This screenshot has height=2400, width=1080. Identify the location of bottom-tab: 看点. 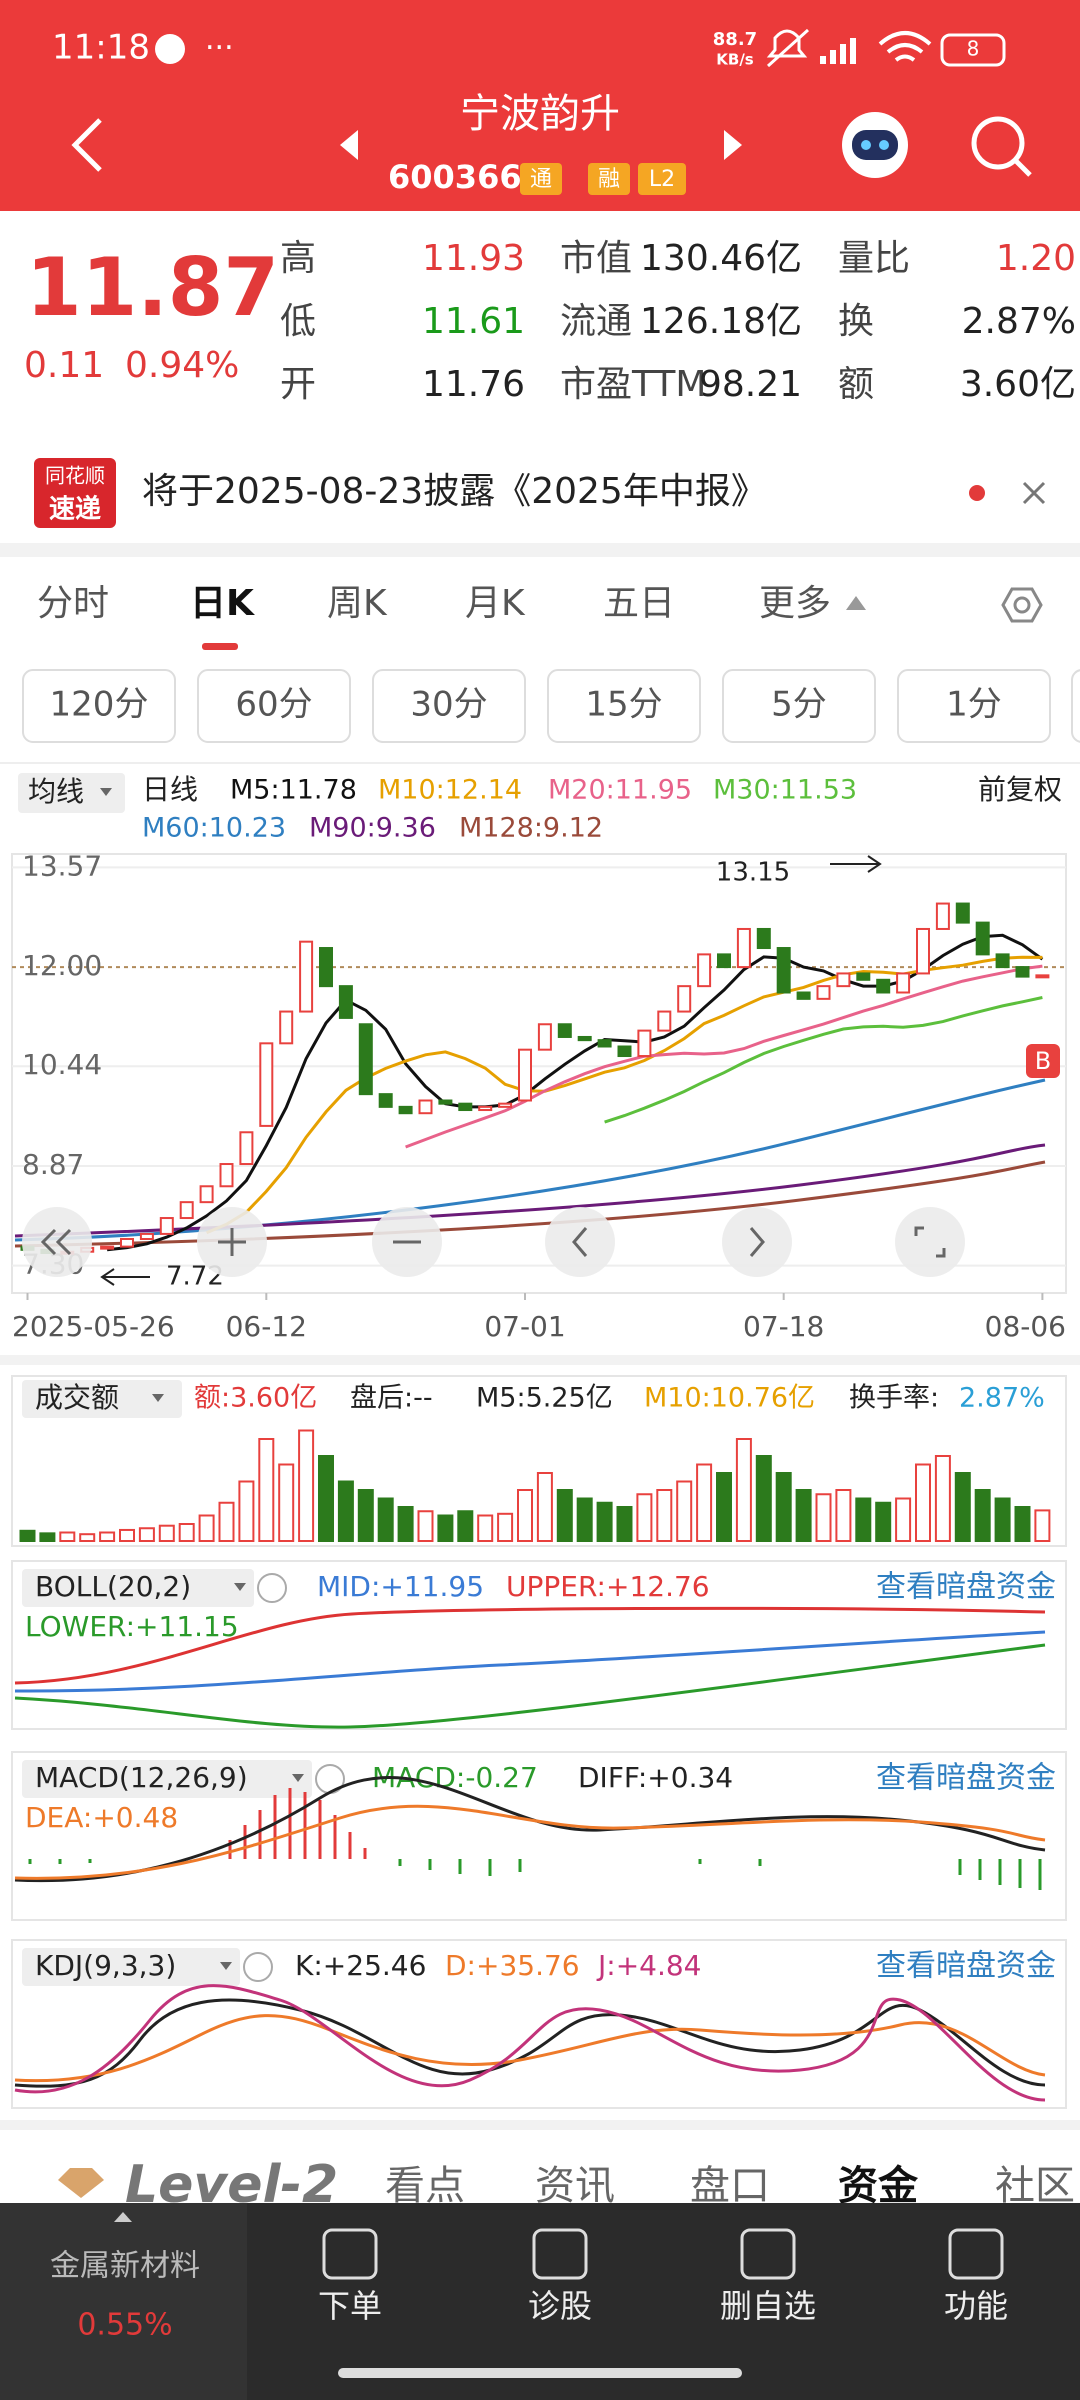
(425, 2186).